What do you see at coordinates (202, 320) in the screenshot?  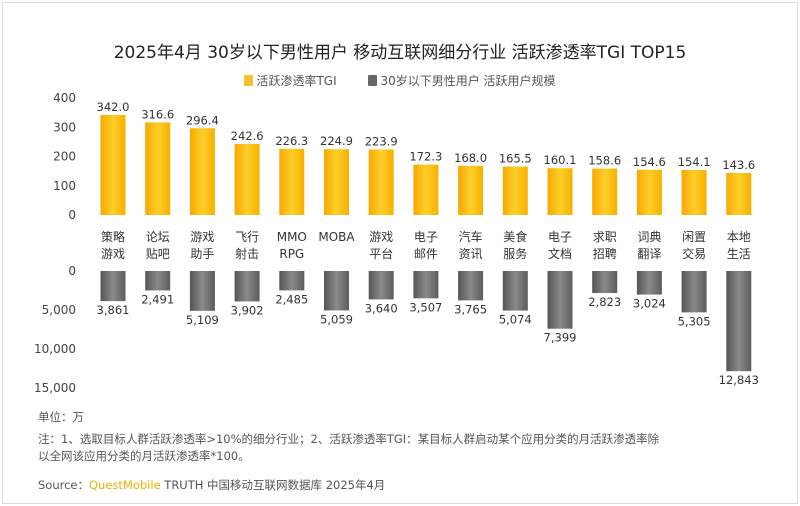 I see `users-data-label: 5,109` at bounding box center [202, 320].